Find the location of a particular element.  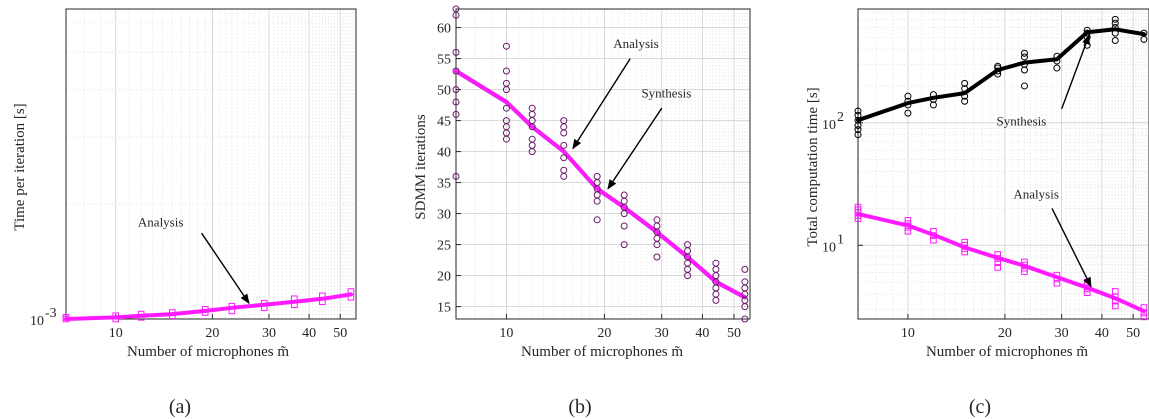

panel-a-x-tick-label: 50 is located at coordinates (340, 333).